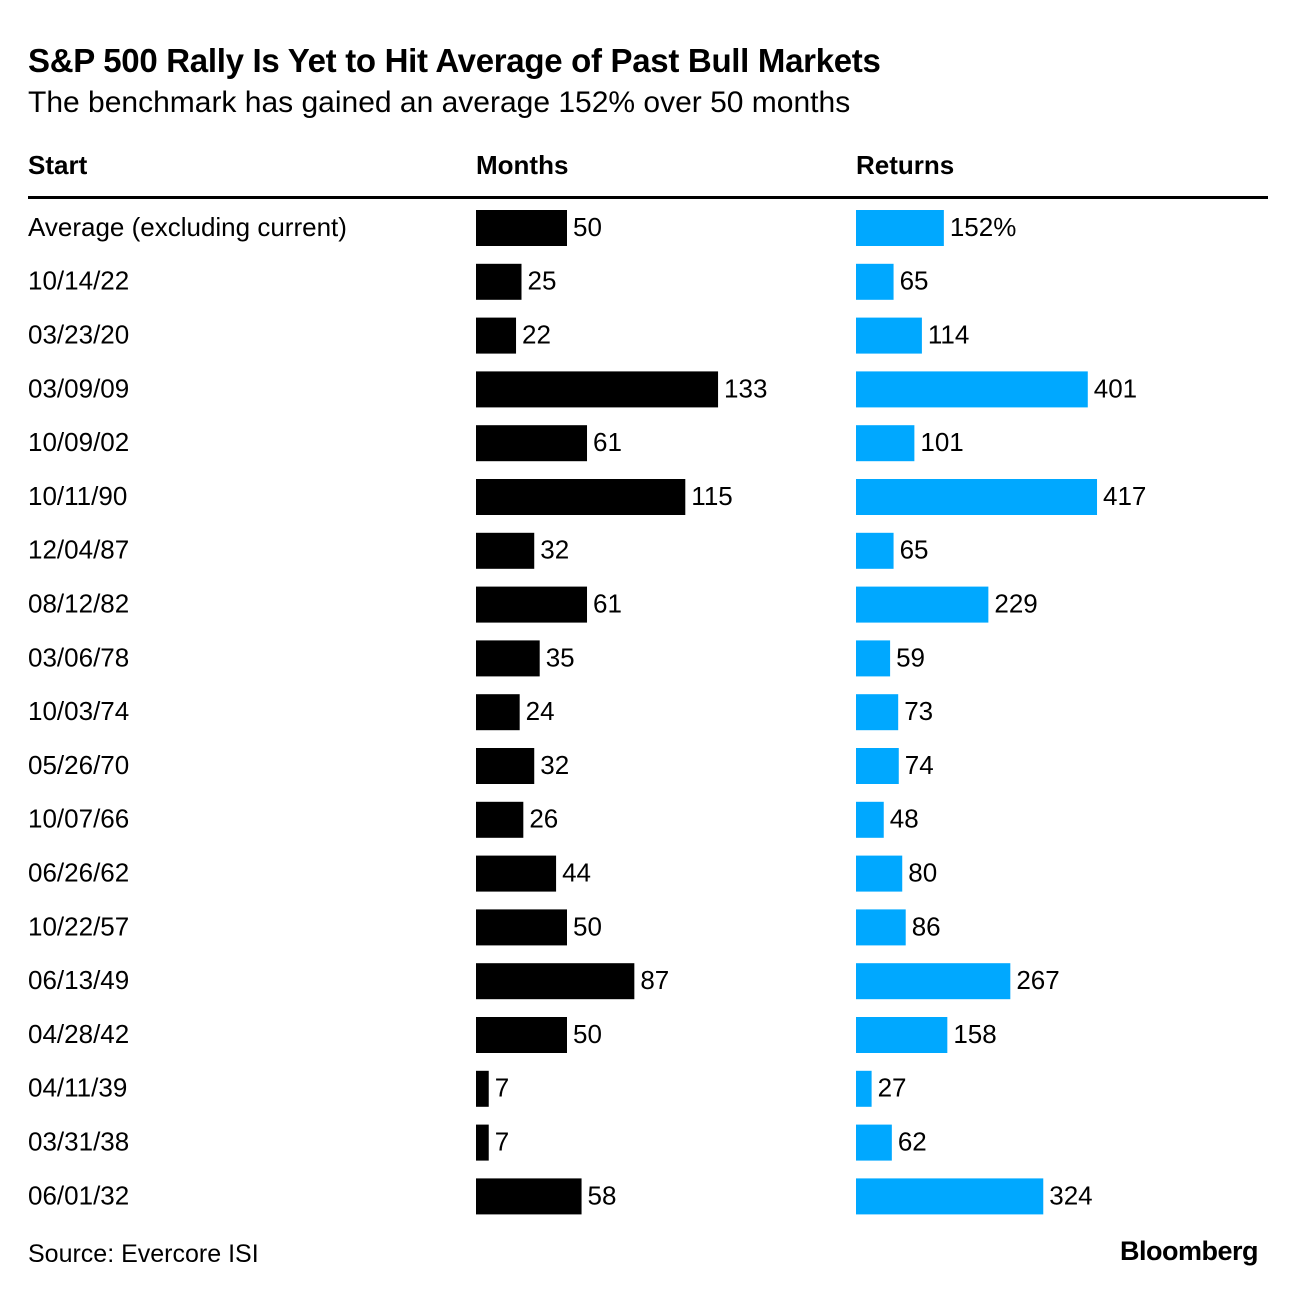 This screenshot has height=1298, width=1296. I want to click on source-note: Source: Evercore ISI, so click(143, 1254).